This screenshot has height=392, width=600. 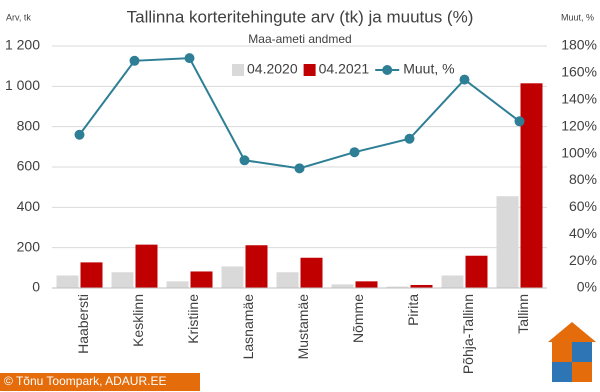 I want to click on x-tick-label: Mustamäe, so click(x=303, y=327).